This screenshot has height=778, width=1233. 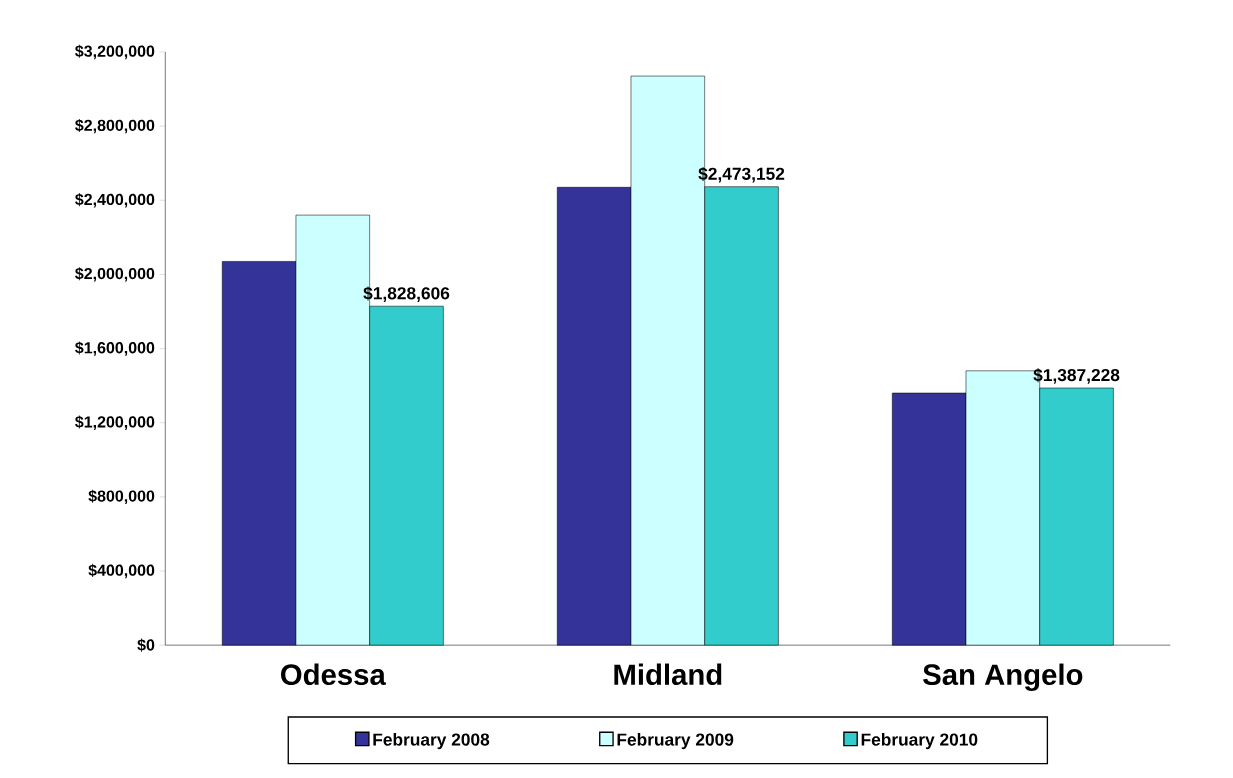 What do you see at coordinates (115, 274) in the screenshot?
I see `y-tick-label: $2,000,000` at bounding box center [115, 274].